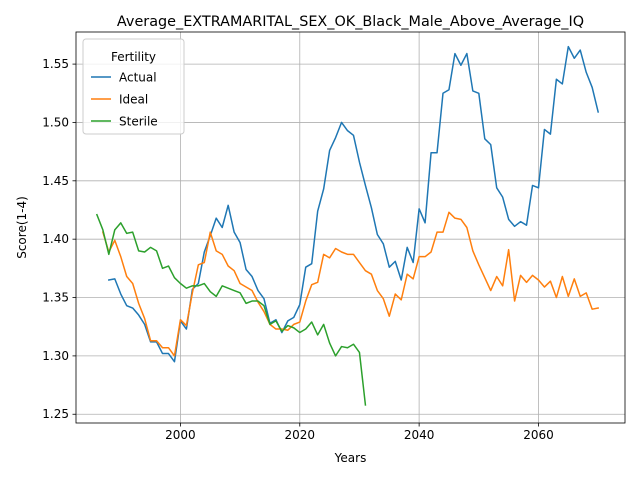 The image size is (640, 480). I want to click on legend-box, so click(133, 86).